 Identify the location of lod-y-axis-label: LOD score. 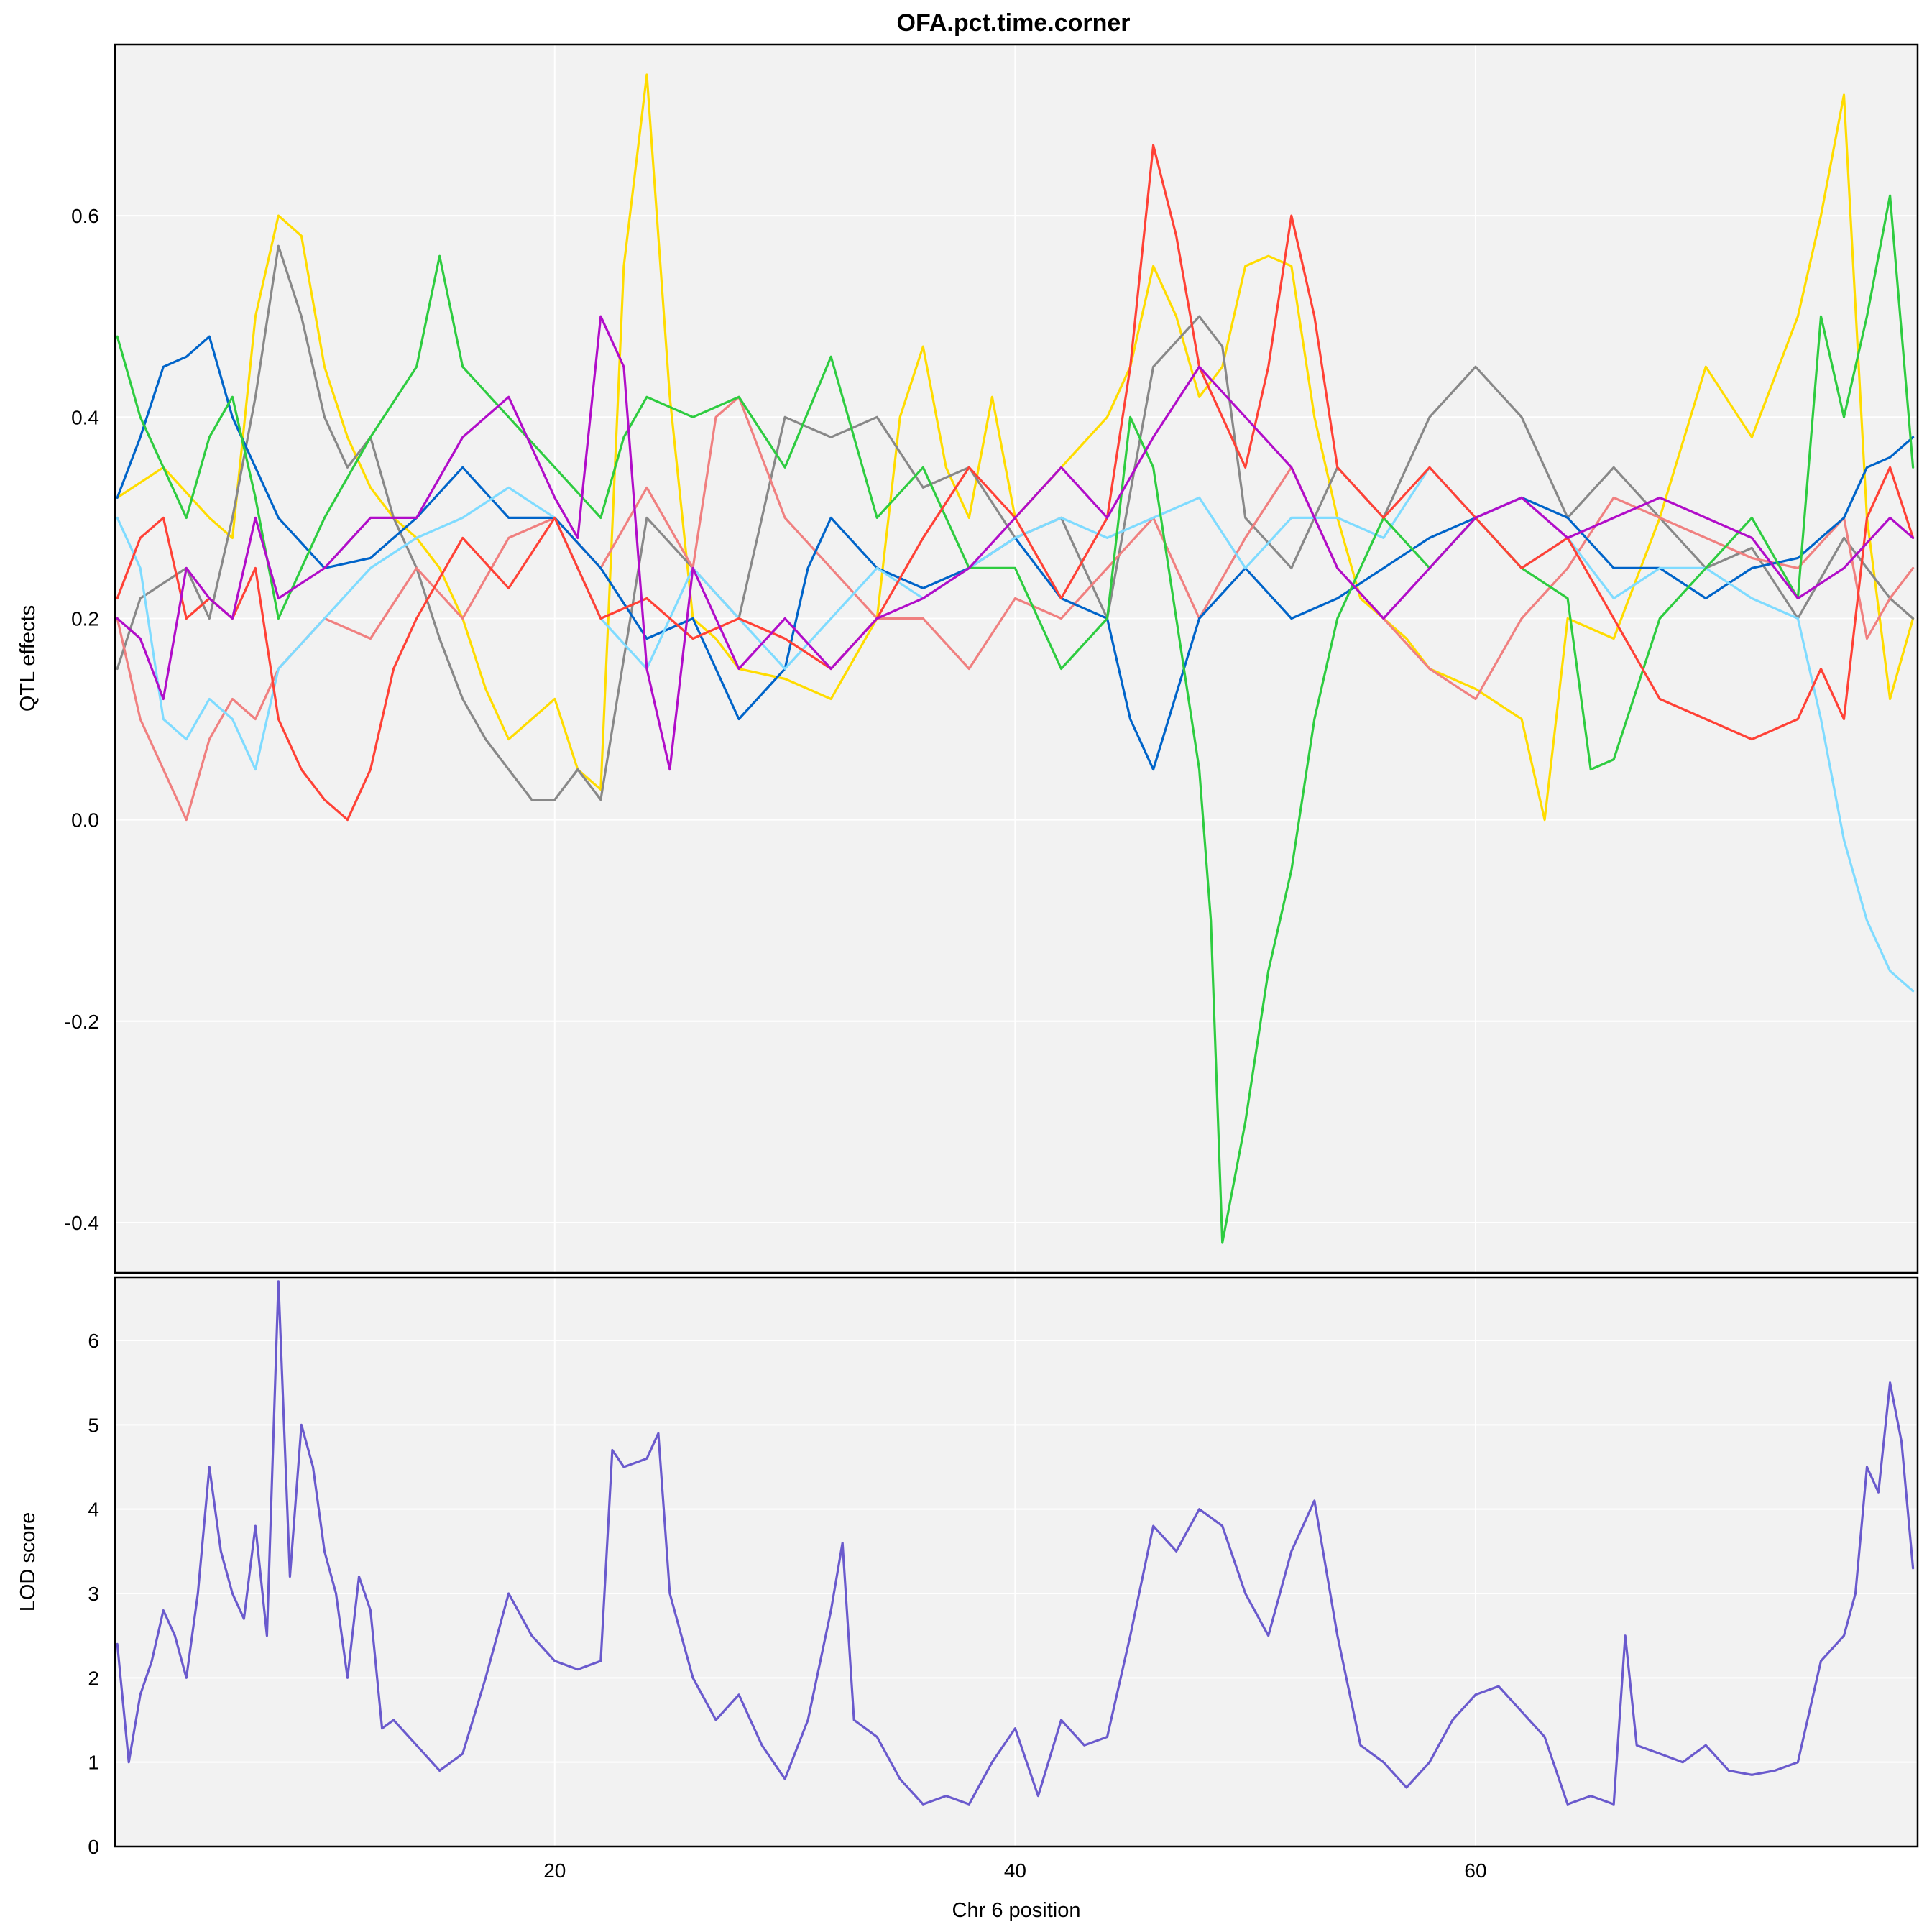
(28, 1562).